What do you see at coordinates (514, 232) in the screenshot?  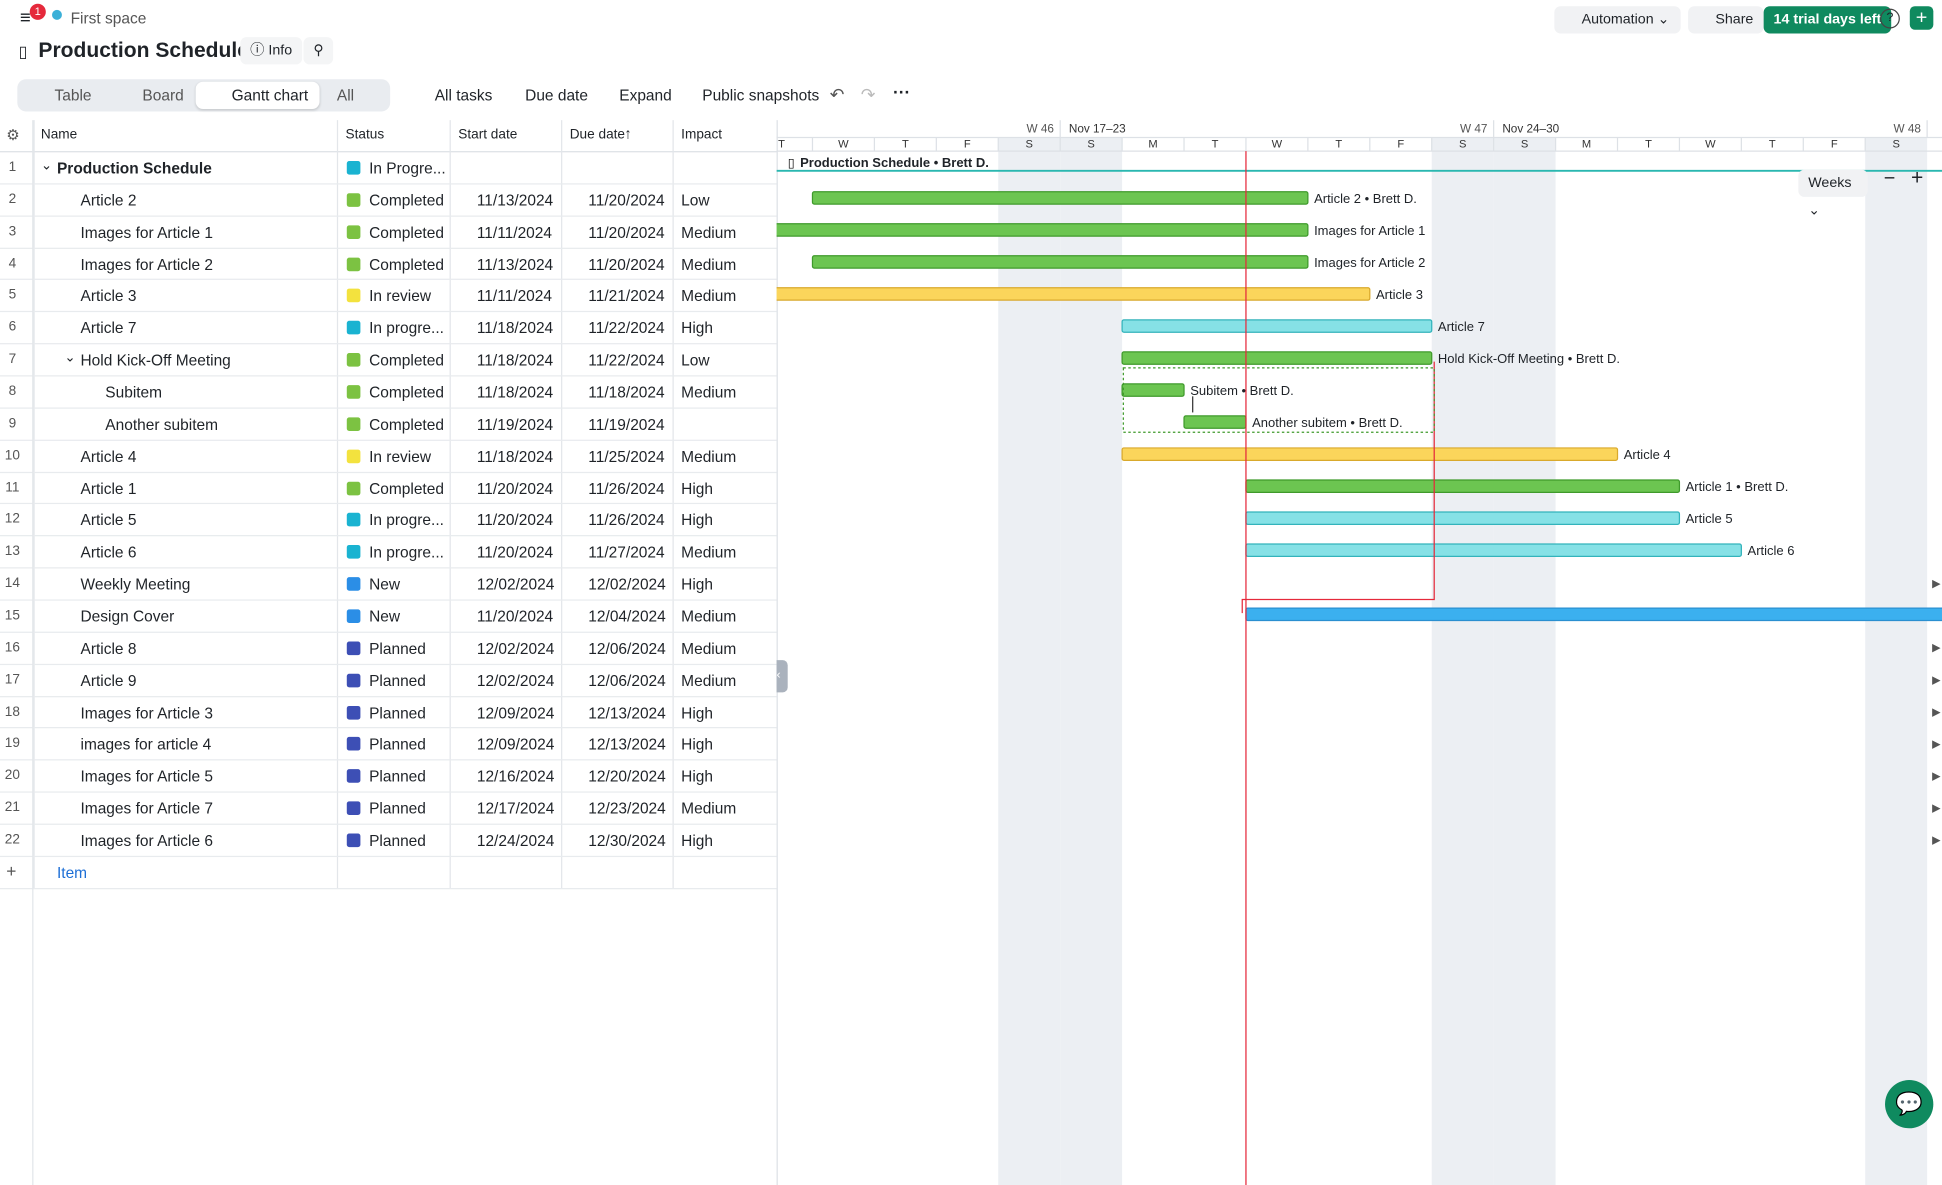 I see `start-date: 11/11/2024` at bounding box center [514, 232].